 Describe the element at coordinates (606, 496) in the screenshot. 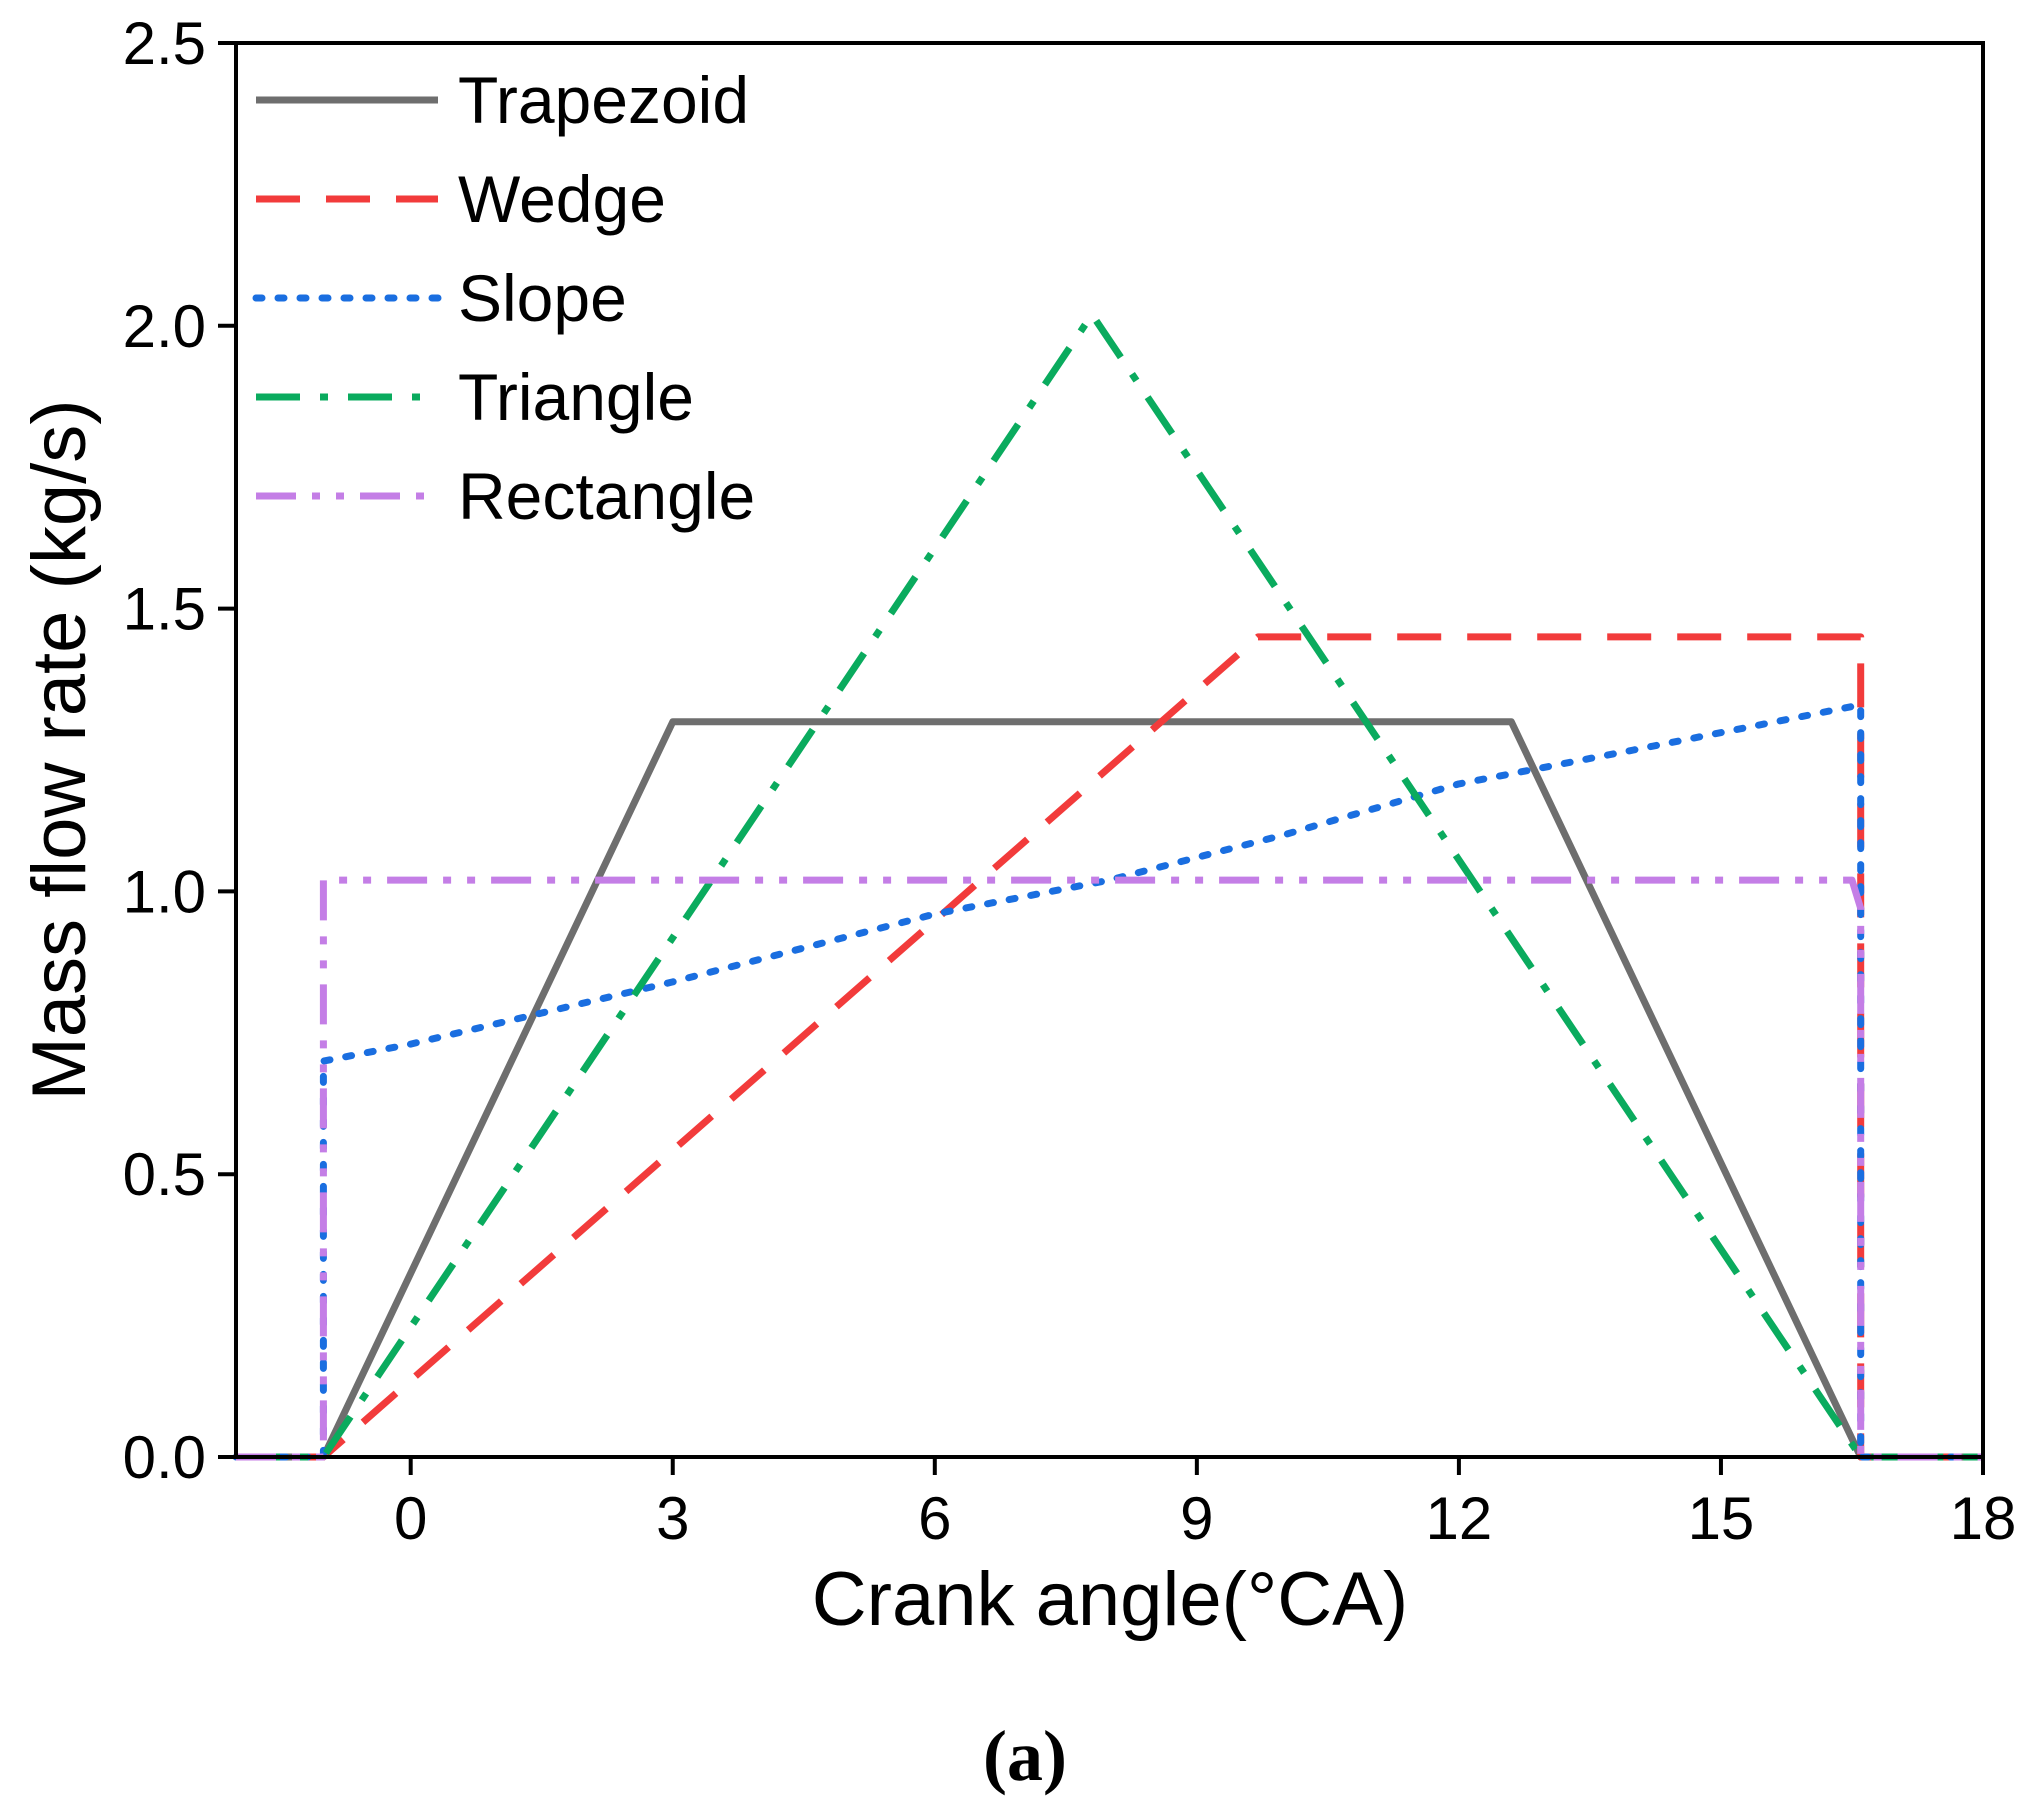

I see `legend-label-rectangle: Rectangle` at that location.